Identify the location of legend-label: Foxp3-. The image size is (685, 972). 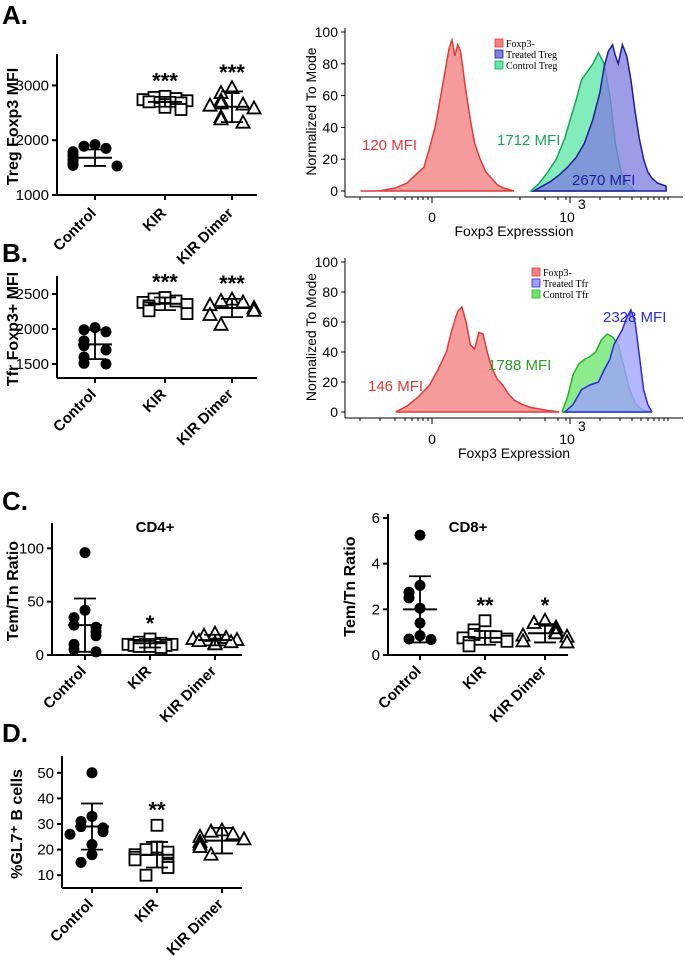
(557, 273).